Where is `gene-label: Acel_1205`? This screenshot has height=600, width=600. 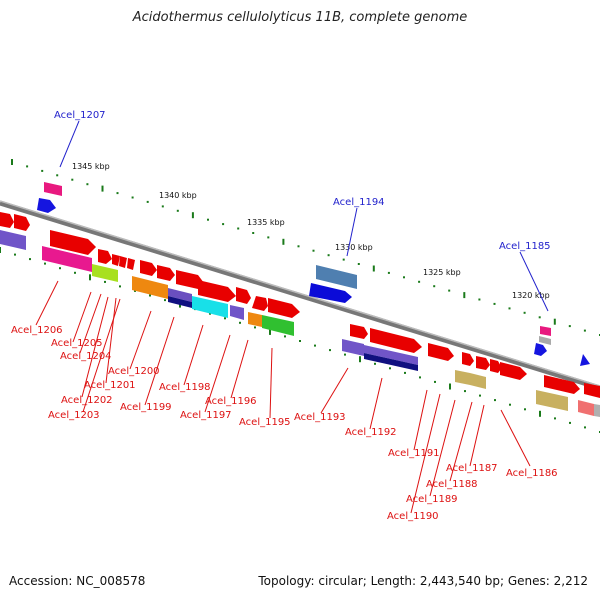
gene-label: Acel_1205 is located at coordinates (77, 343).